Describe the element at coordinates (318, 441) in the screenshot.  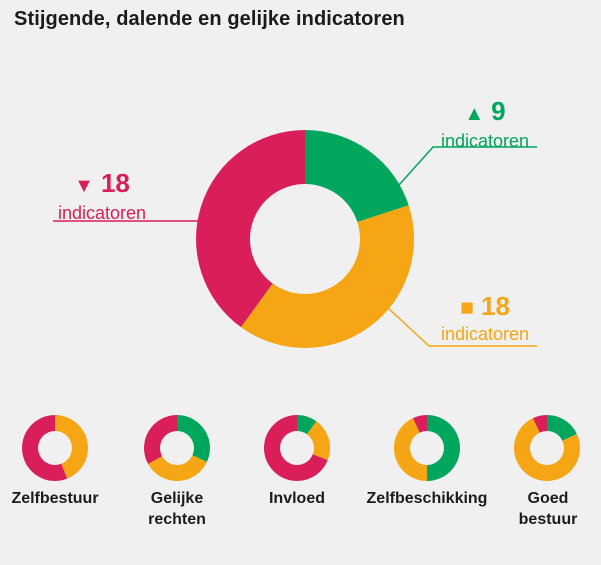
I see `mini-donut-3-segment-orange` at that location.